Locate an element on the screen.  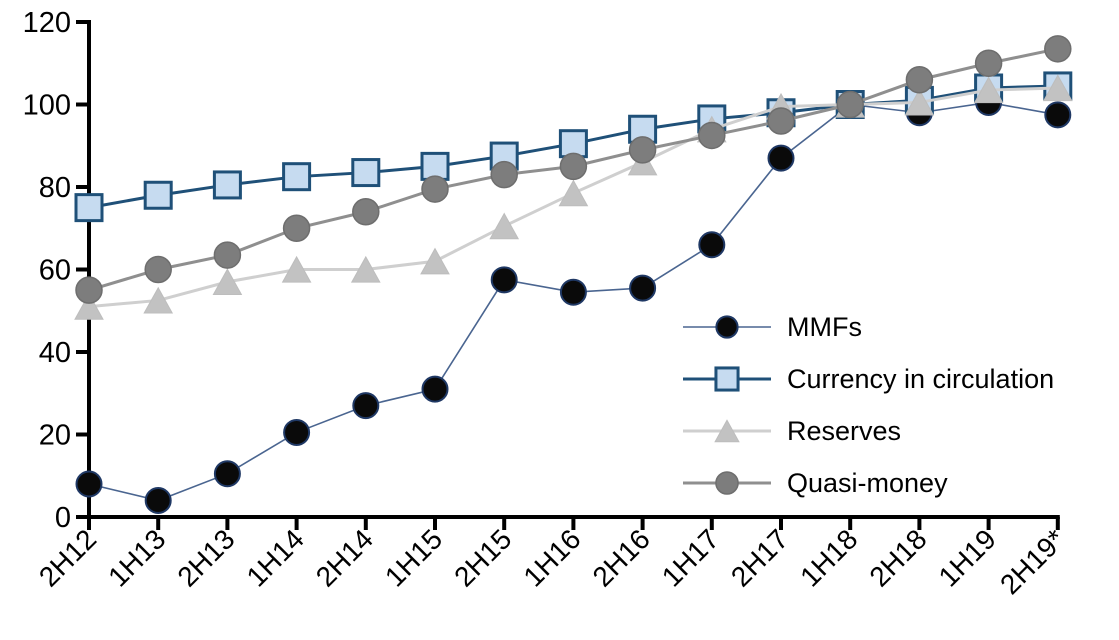
data-point-quasi-money-2H14 is located at coordinates (366, 212).